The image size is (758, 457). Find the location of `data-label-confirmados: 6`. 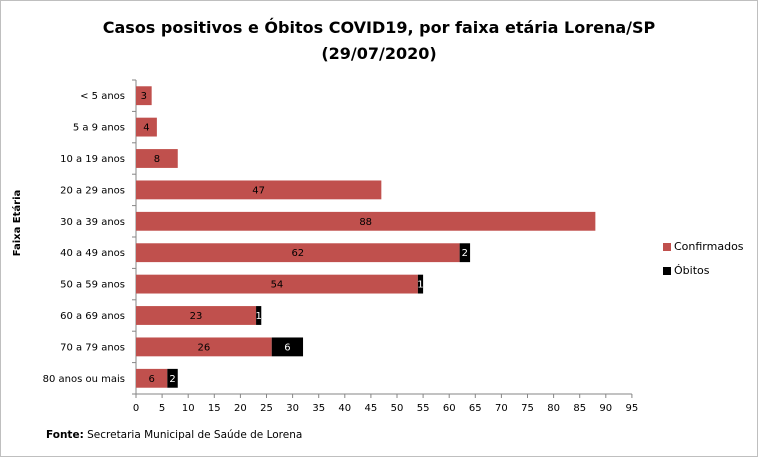

data-label-confirmados: 6 is located at coordinates (151, 379).